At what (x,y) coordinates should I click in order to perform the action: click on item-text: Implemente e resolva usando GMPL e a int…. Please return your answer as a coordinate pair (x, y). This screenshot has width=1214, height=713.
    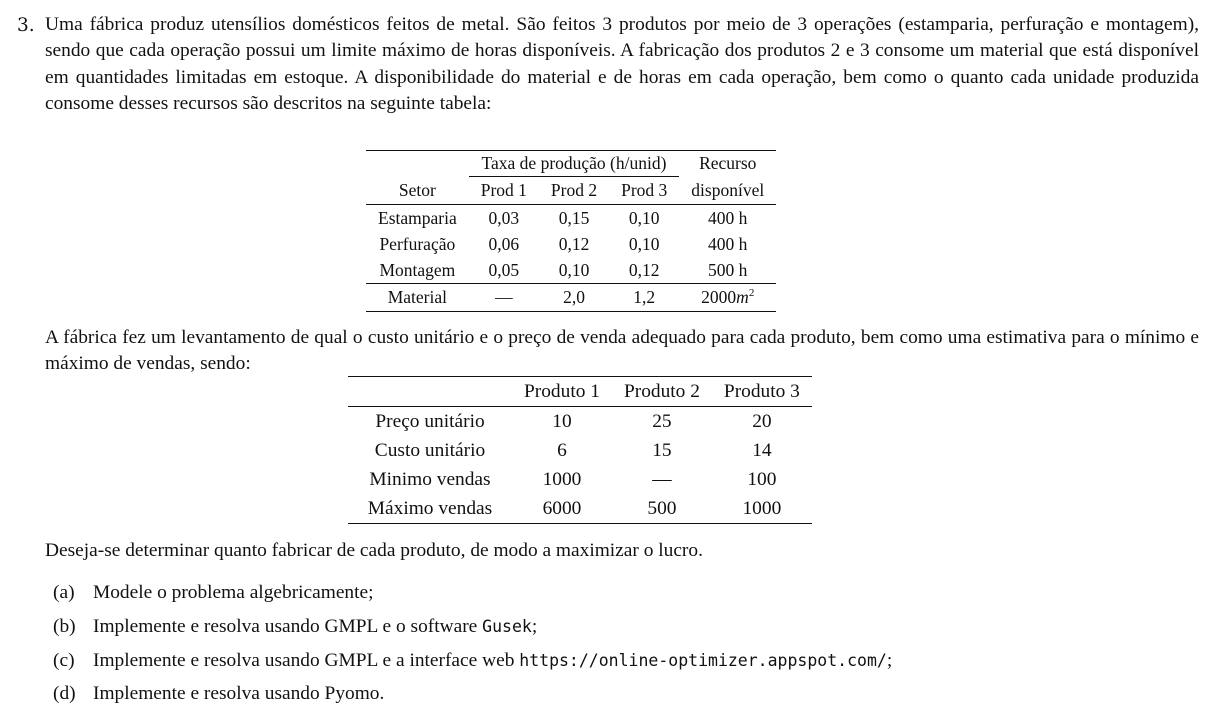
    Looking at the image, I should click on (492, 661).